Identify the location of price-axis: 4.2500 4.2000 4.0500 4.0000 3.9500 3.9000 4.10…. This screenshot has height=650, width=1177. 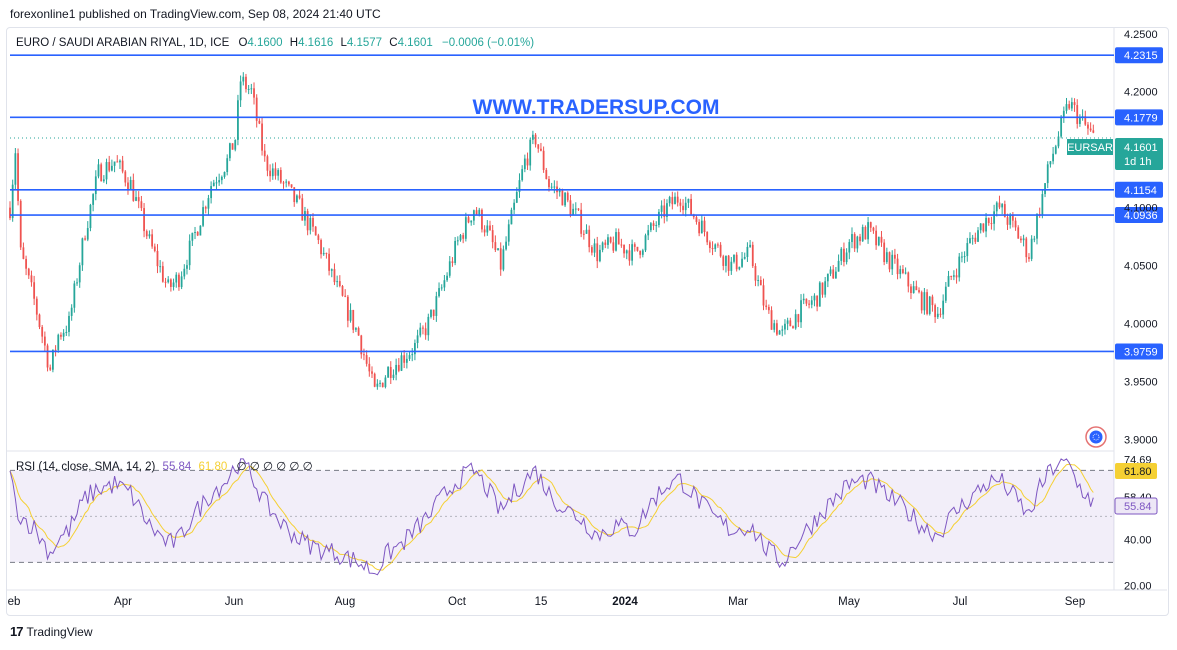
(1141, 238).